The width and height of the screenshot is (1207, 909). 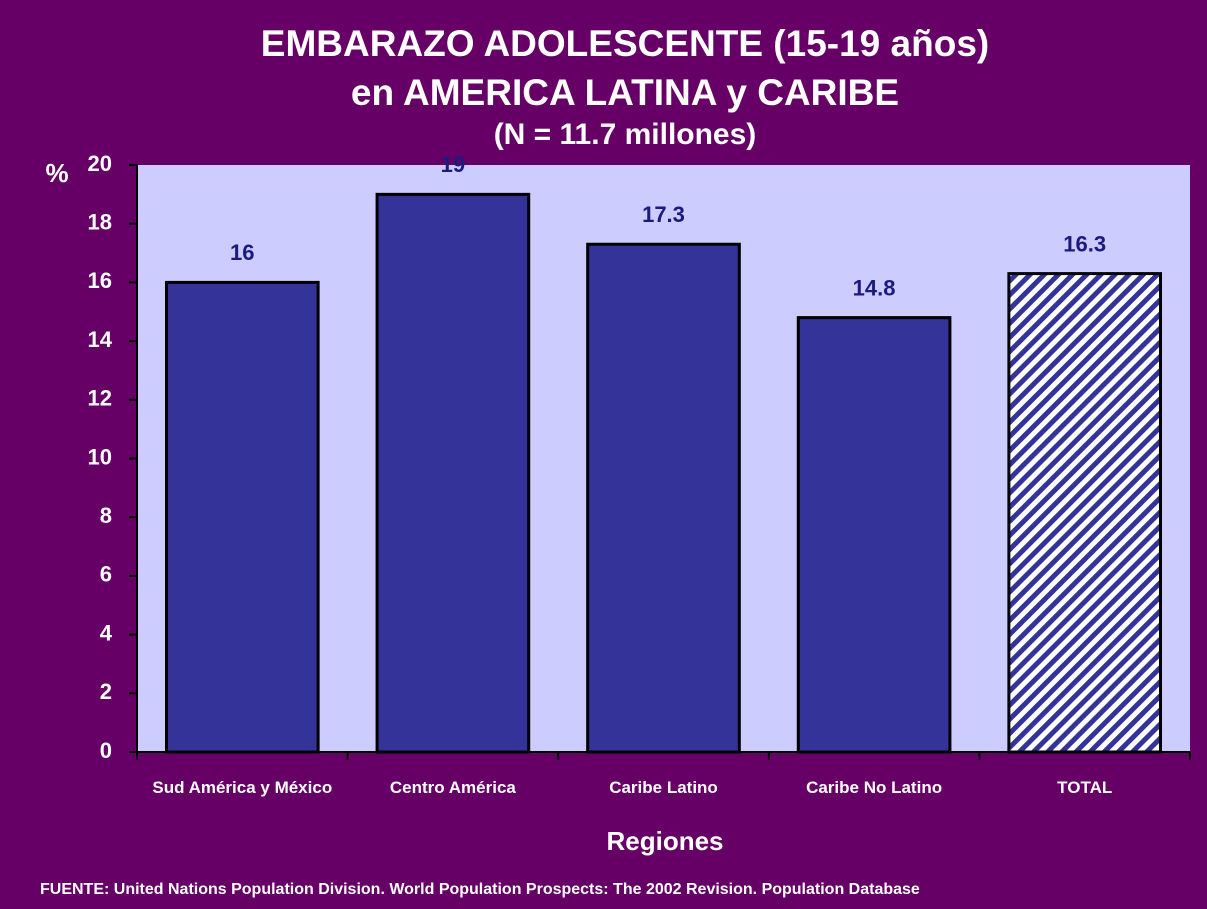 What do you see at coordinates (100, 280) in the screenshot?
I see `y-tick-label: 16` at bounding box center [100, 280].